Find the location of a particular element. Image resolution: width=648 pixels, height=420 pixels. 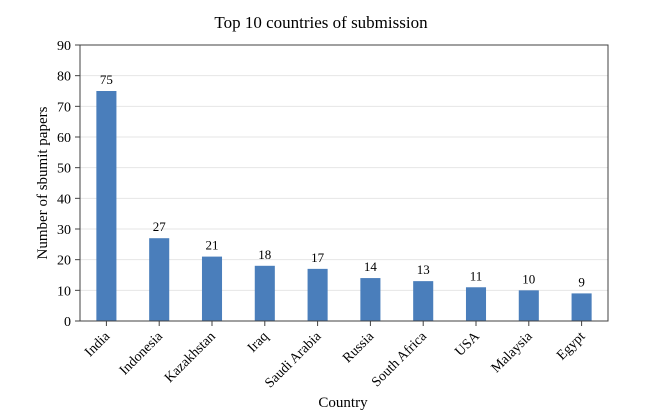

y-tick-label: 10 is located at coordinates (64, 291).